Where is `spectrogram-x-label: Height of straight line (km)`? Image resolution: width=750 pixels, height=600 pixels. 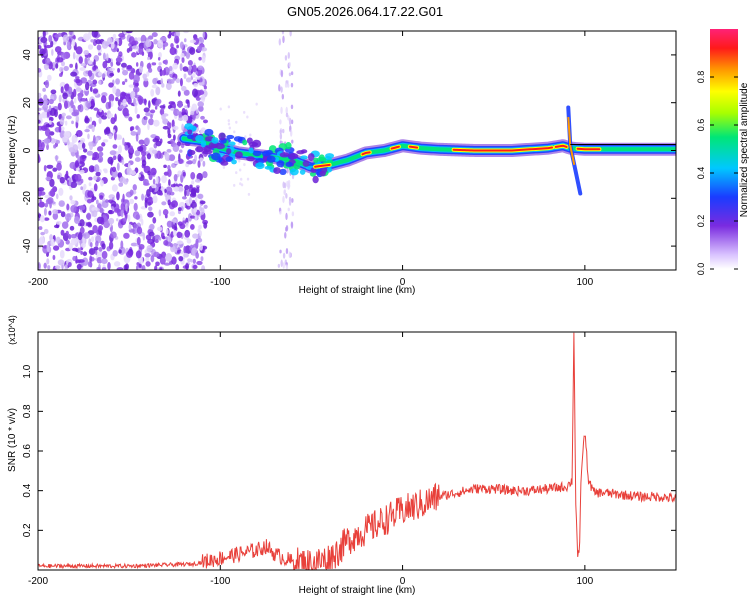 spectrogram-x-label: Height of straight line (km) is located at coordinates (357, 290).